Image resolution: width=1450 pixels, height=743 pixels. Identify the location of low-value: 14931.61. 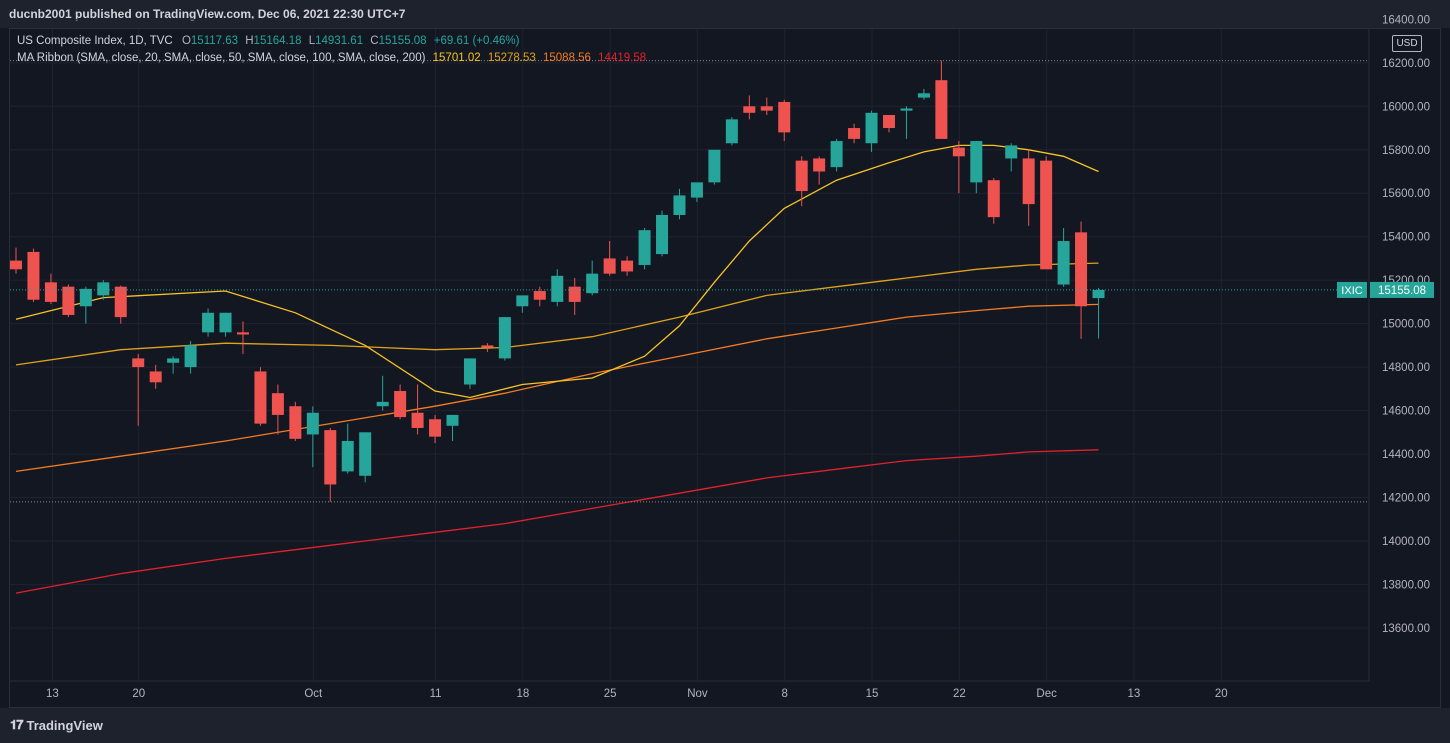
(339, 41).